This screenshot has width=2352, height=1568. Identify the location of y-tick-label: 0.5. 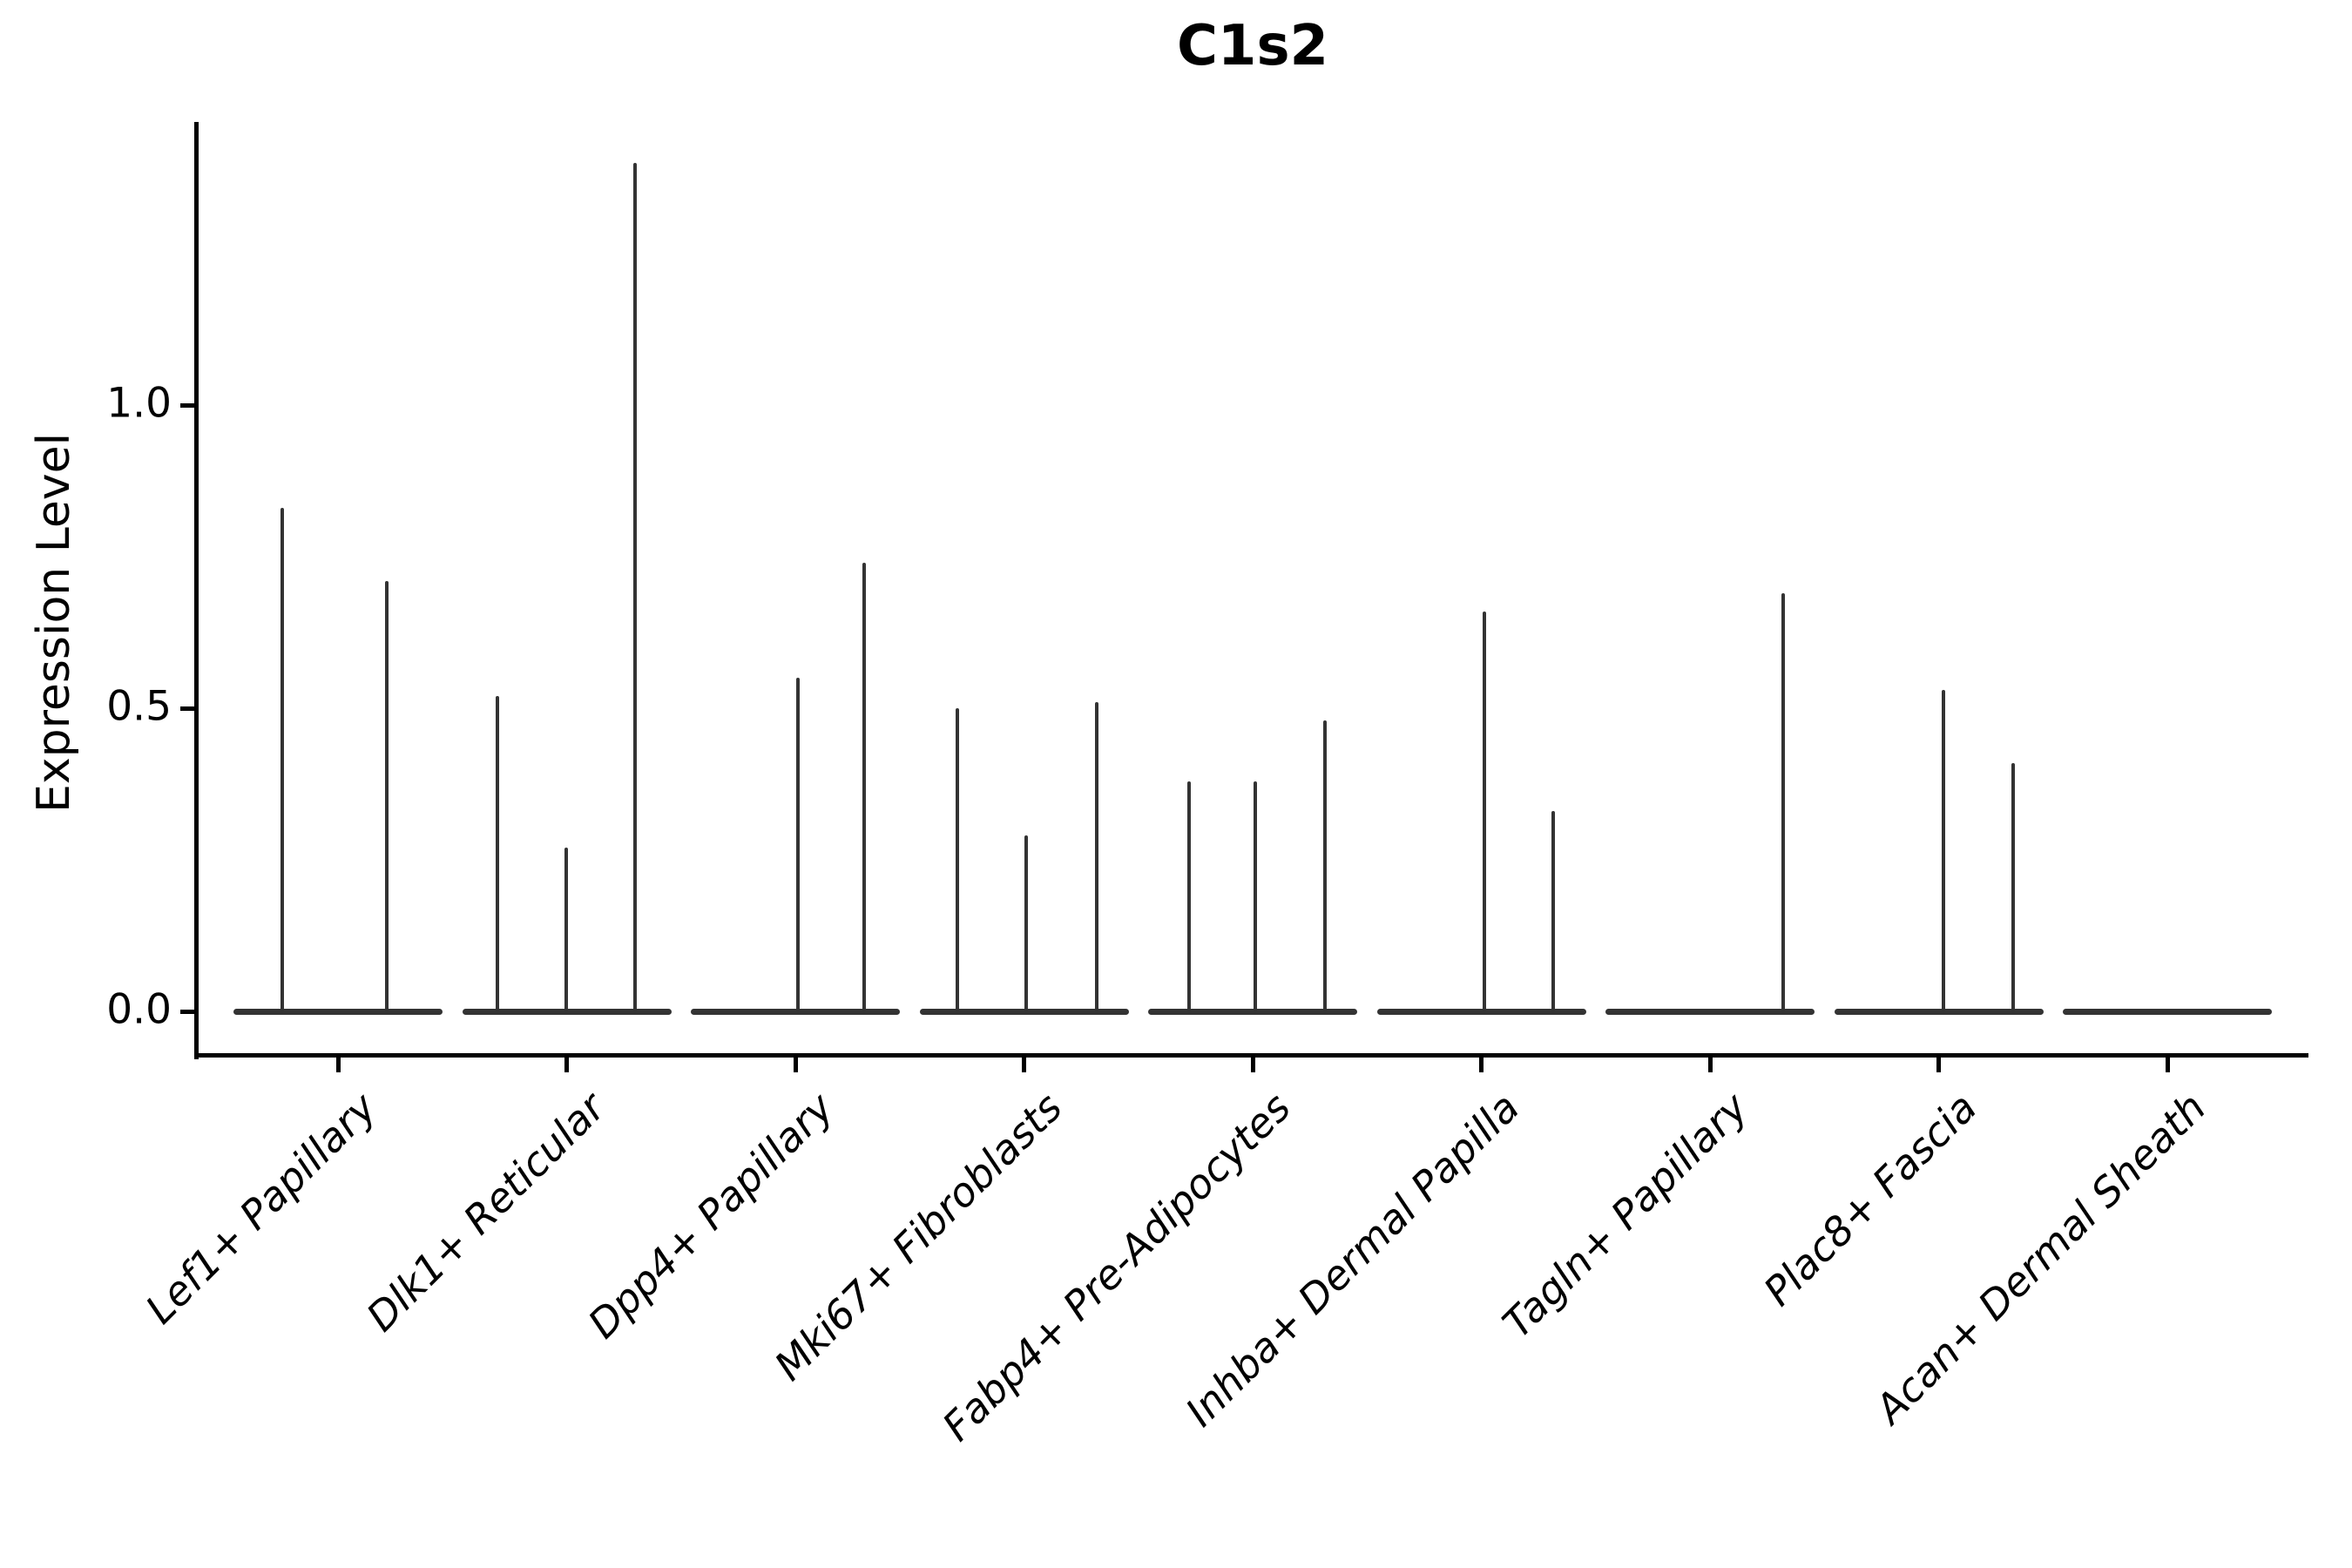
(139, 706).